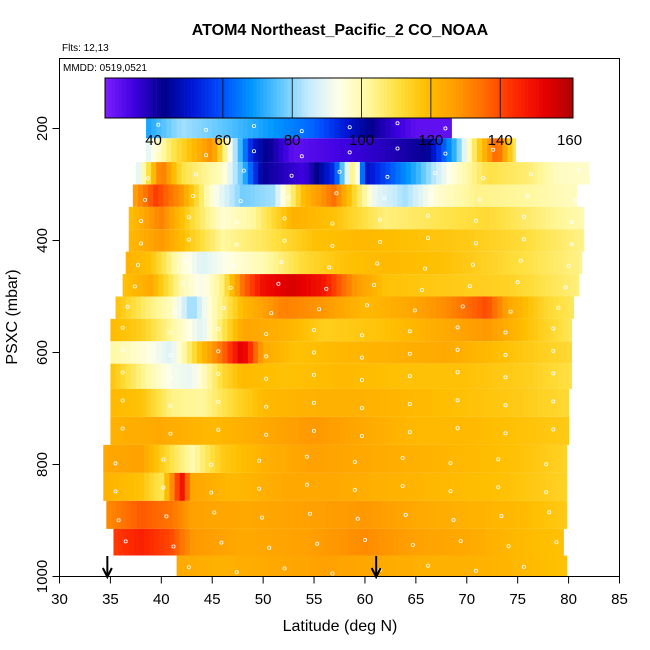 The width and height of the screenshot is (650, 650). Describe the element at coordinates (365, 599) in the screenshot. I see `x-tick-label: 60` at that location.